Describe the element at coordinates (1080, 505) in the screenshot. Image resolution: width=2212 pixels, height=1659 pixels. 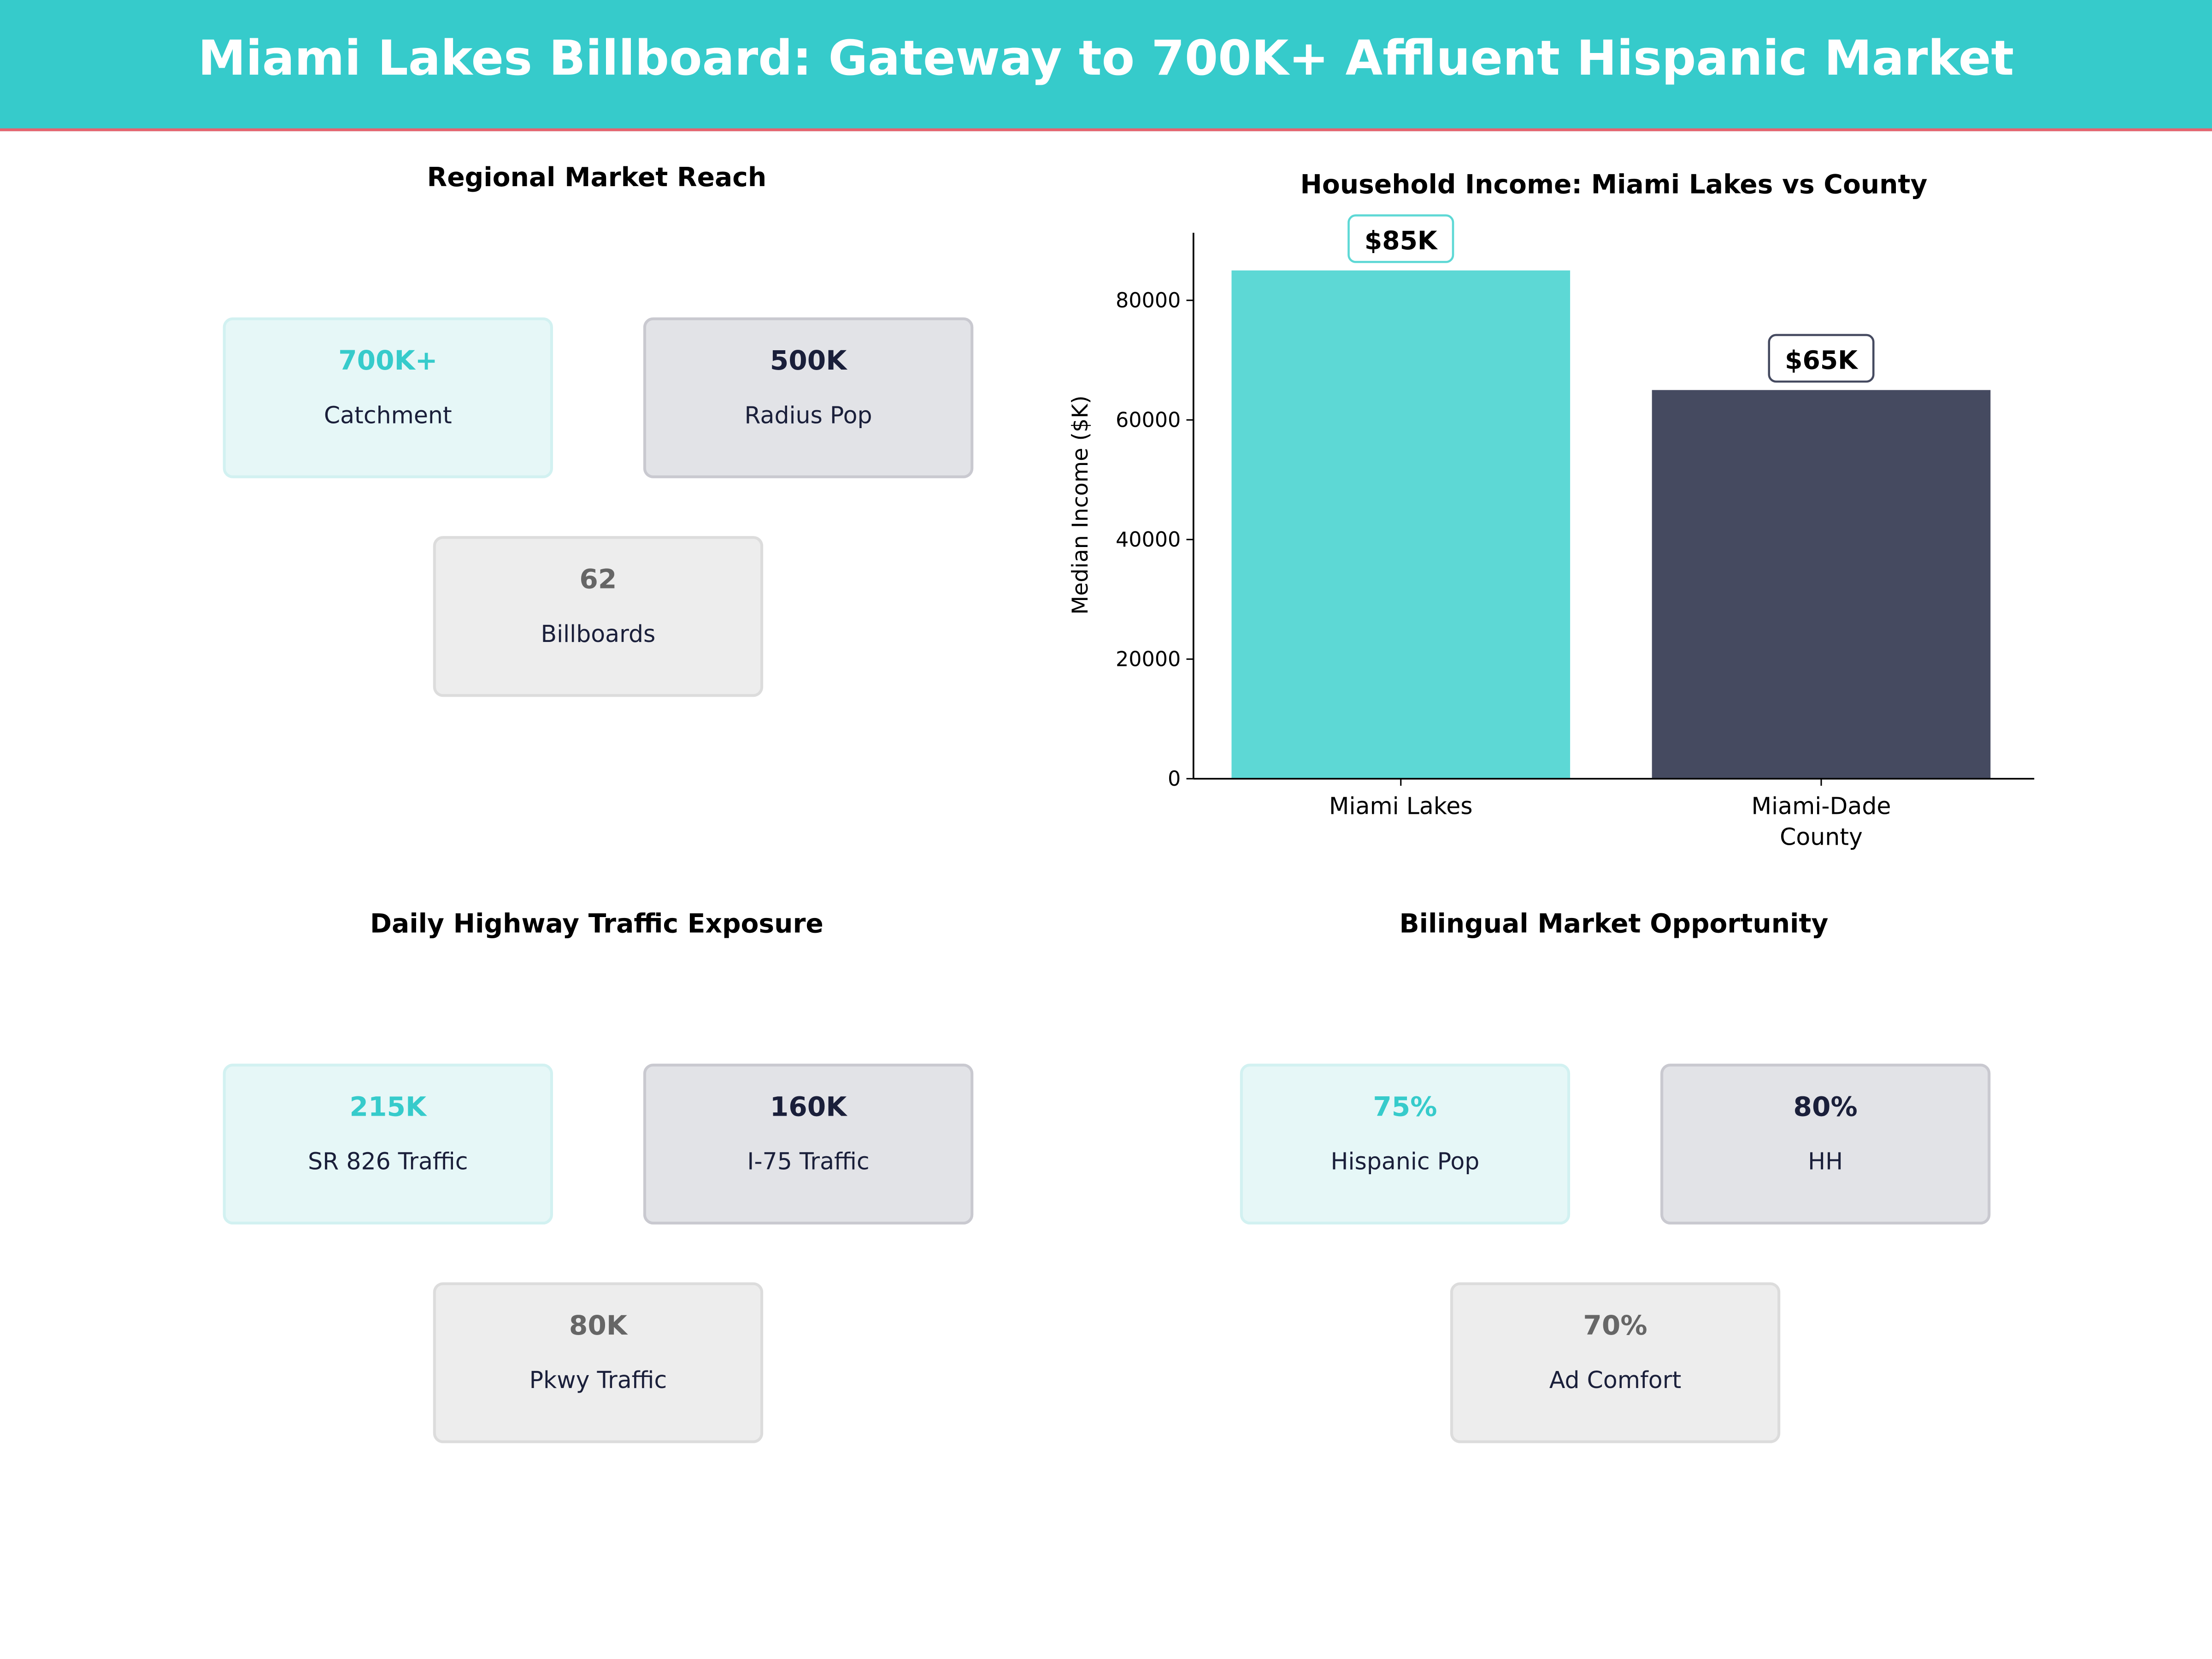
I see `y-axis-label: Median Income ($K)` at that location.